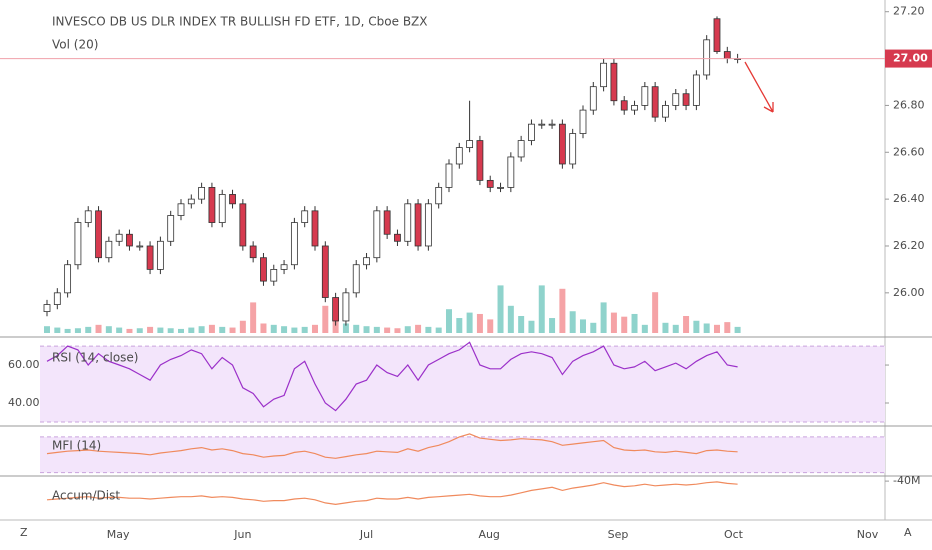  I want to click on x-tick-label: Oct, so click(734, 534).